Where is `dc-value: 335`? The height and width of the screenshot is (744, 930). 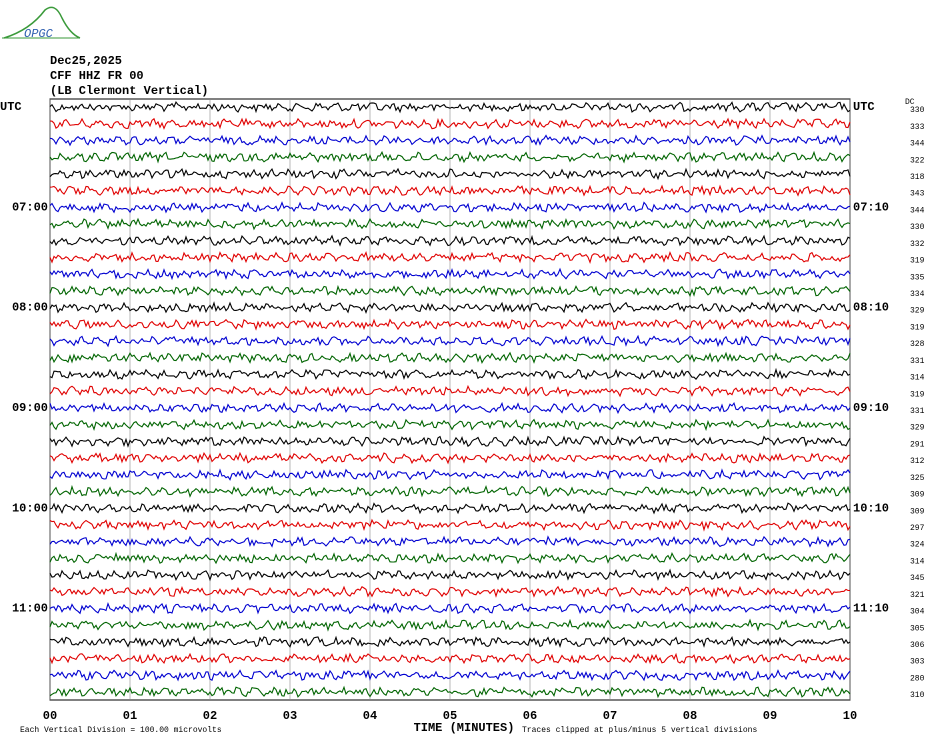
dc-value: 335 is located at coordinates (917, 277).